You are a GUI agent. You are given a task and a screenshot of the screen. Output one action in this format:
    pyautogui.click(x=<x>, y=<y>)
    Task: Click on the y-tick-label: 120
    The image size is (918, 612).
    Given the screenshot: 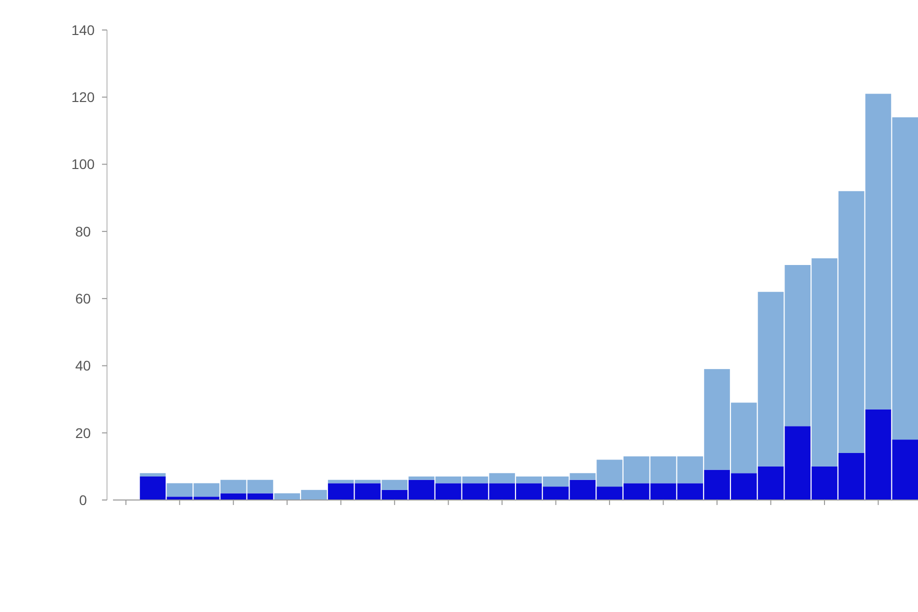 What is the action you would take?
    pyautogui.click(x=83, y=97)
    